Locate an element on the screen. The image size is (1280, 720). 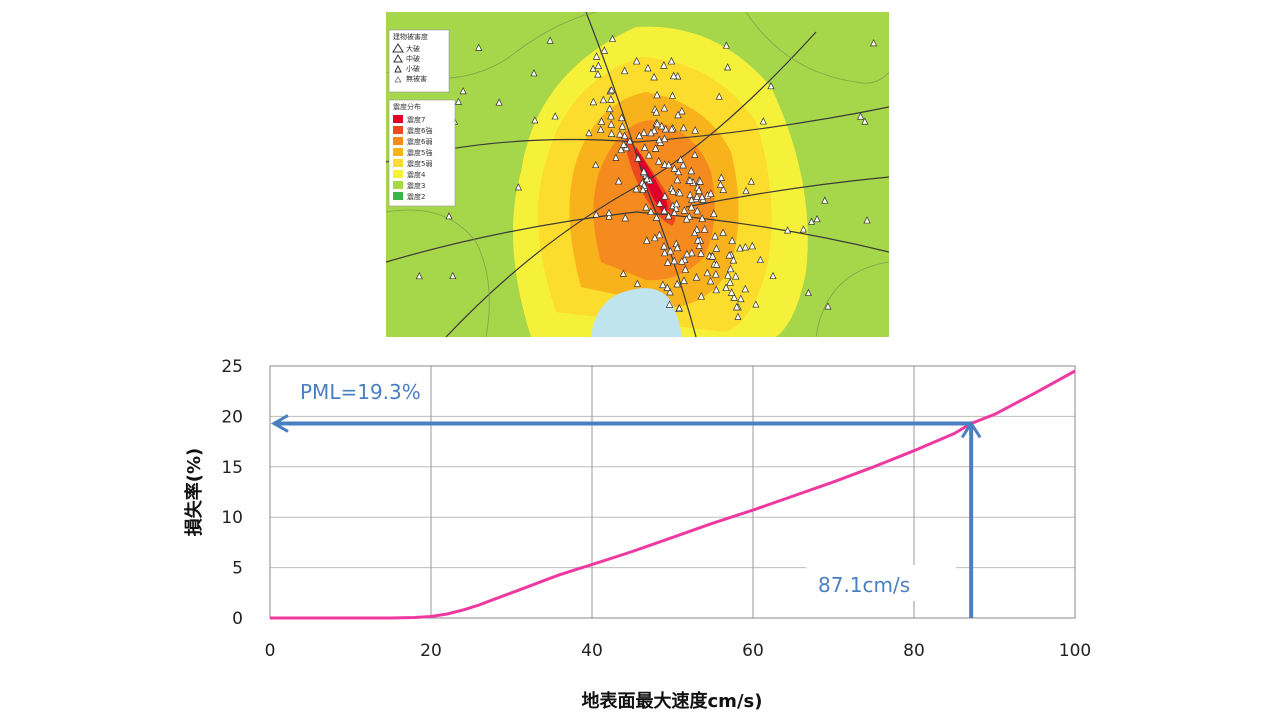
y-axis-title: 損失率(%) is located at coordinates (194, 492).